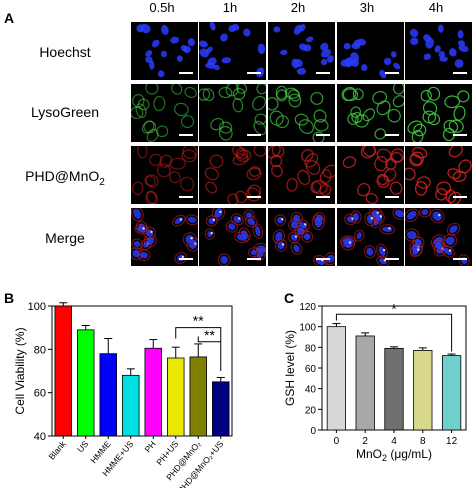  What do you see at coordinates (394, 308) in the screenshot?
I see `significance-label: *` at bounding box center [394, 308].